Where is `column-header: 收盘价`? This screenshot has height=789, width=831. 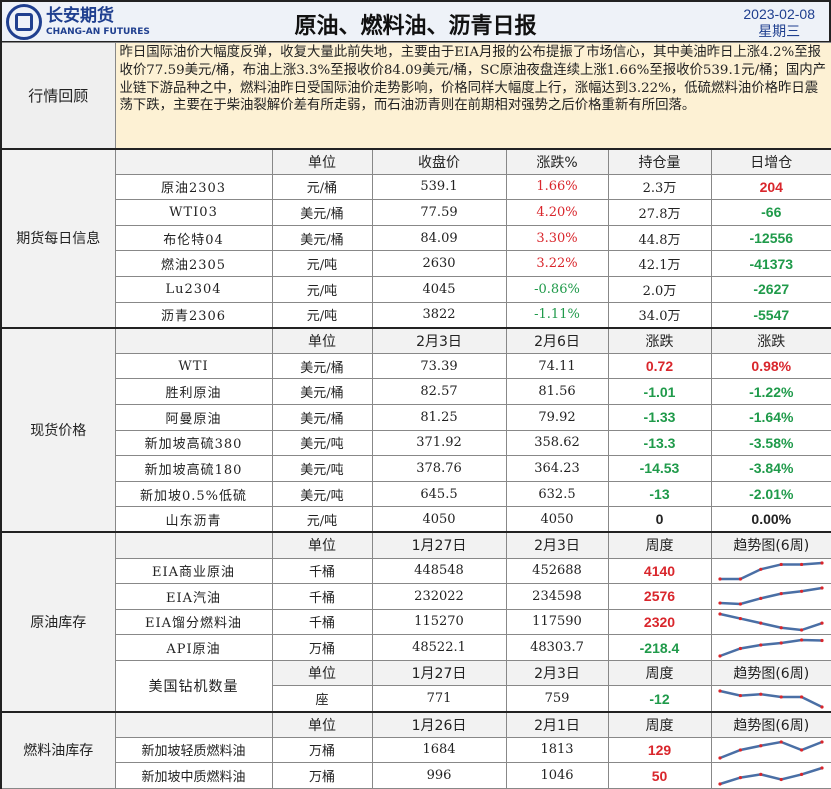
column-header: 收盘价 is located at coordinates (439, 161).